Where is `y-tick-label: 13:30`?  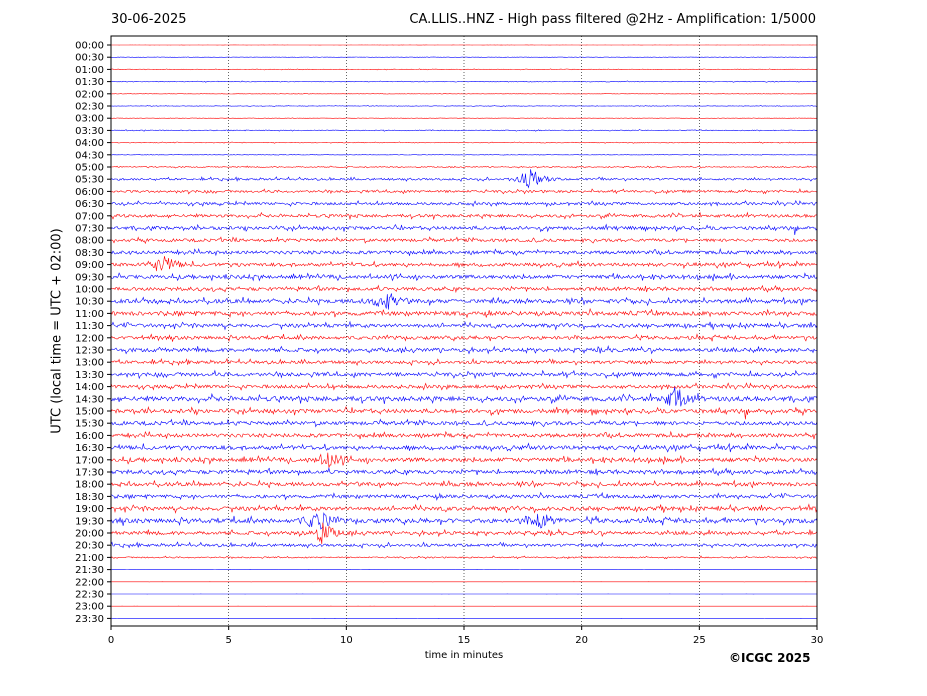
y-tick-label: 13:30 is located at coordinates (89, 375).